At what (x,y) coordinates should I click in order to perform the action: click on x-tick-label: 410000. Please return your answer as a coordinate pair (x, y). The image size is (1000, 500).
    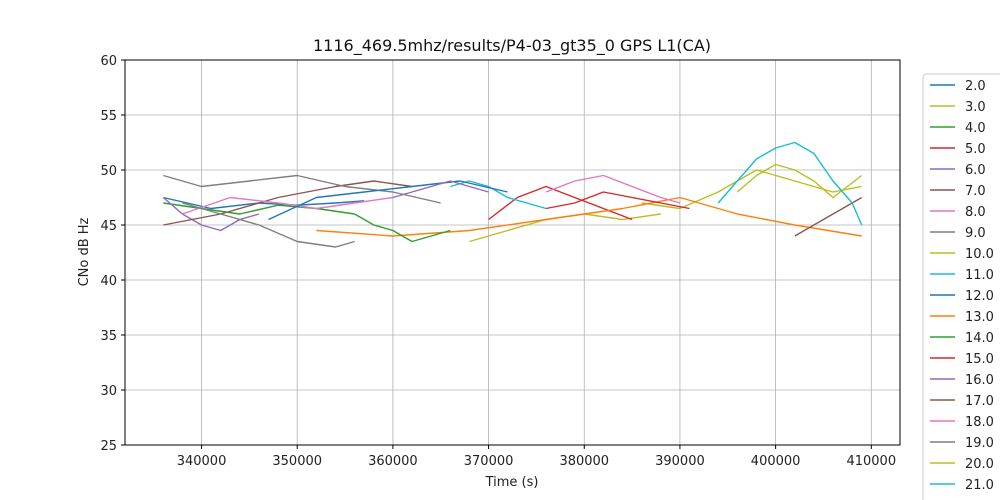
    Looking at the image, I should click on (871, 461).